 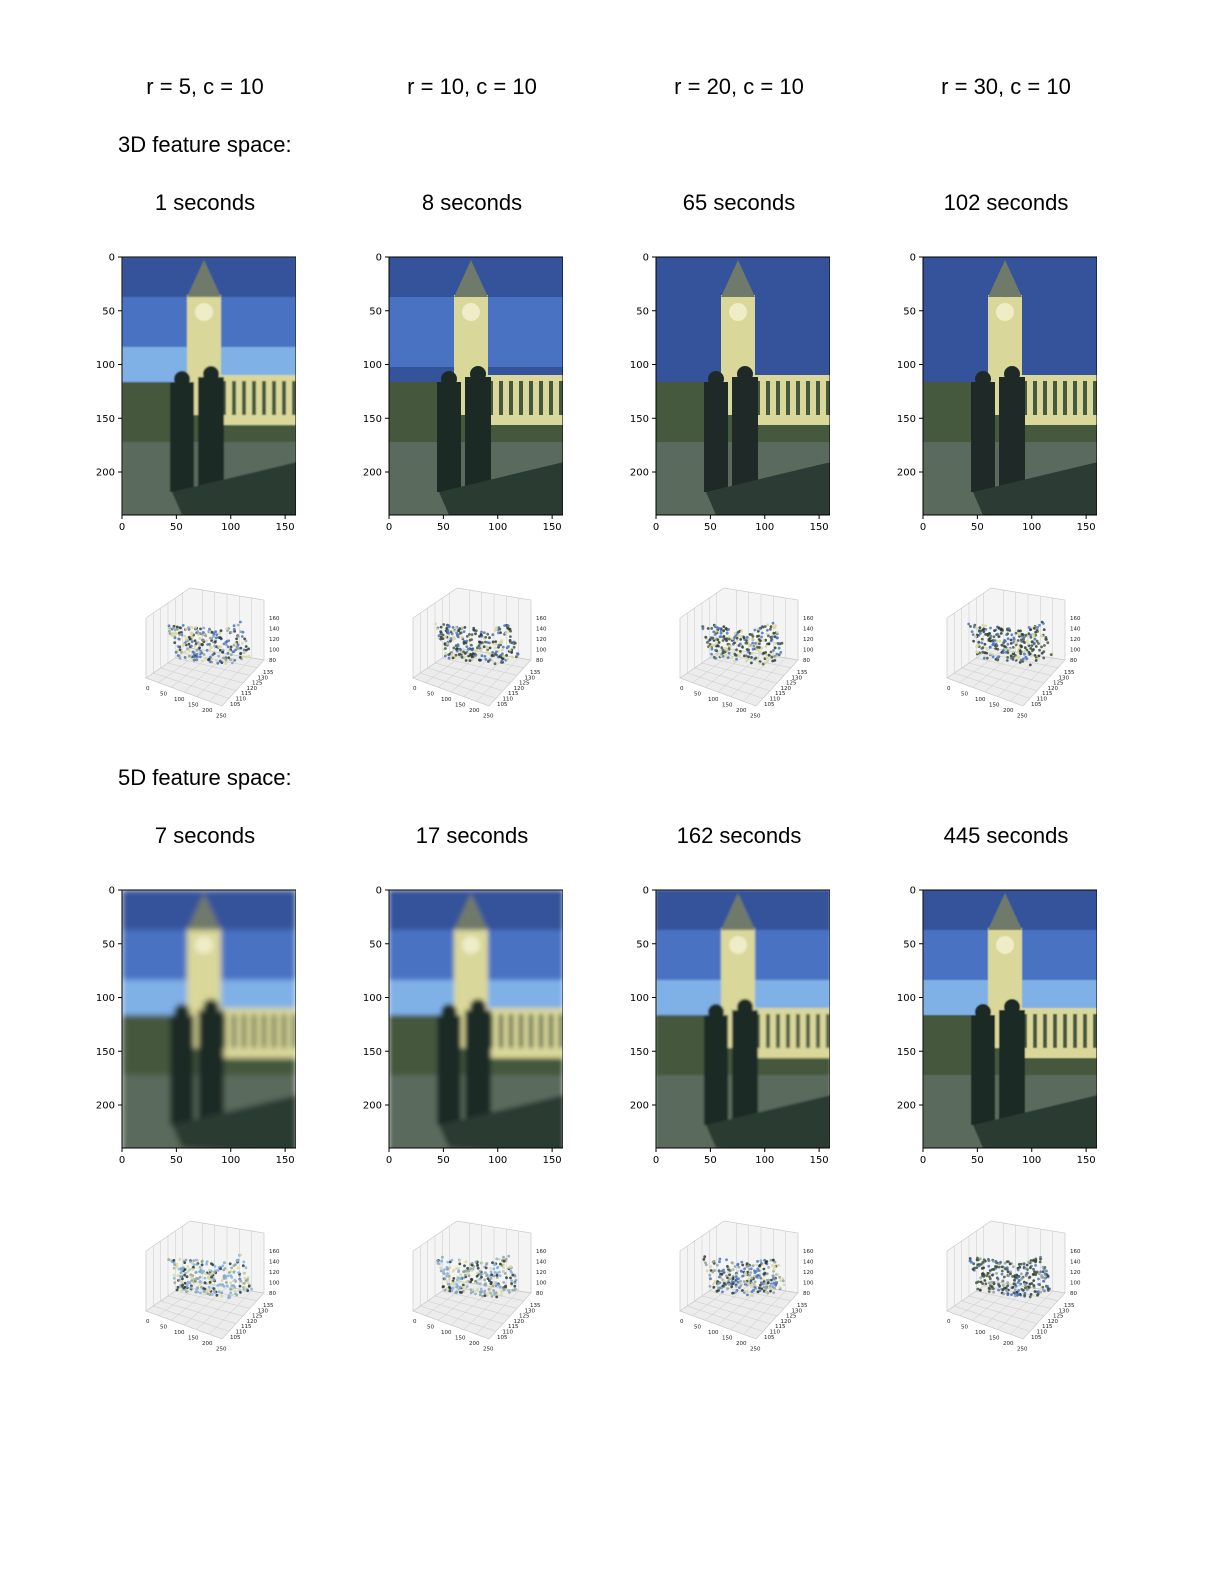 I want to click on z-tick-label: 160, so click(x=541, y=619).